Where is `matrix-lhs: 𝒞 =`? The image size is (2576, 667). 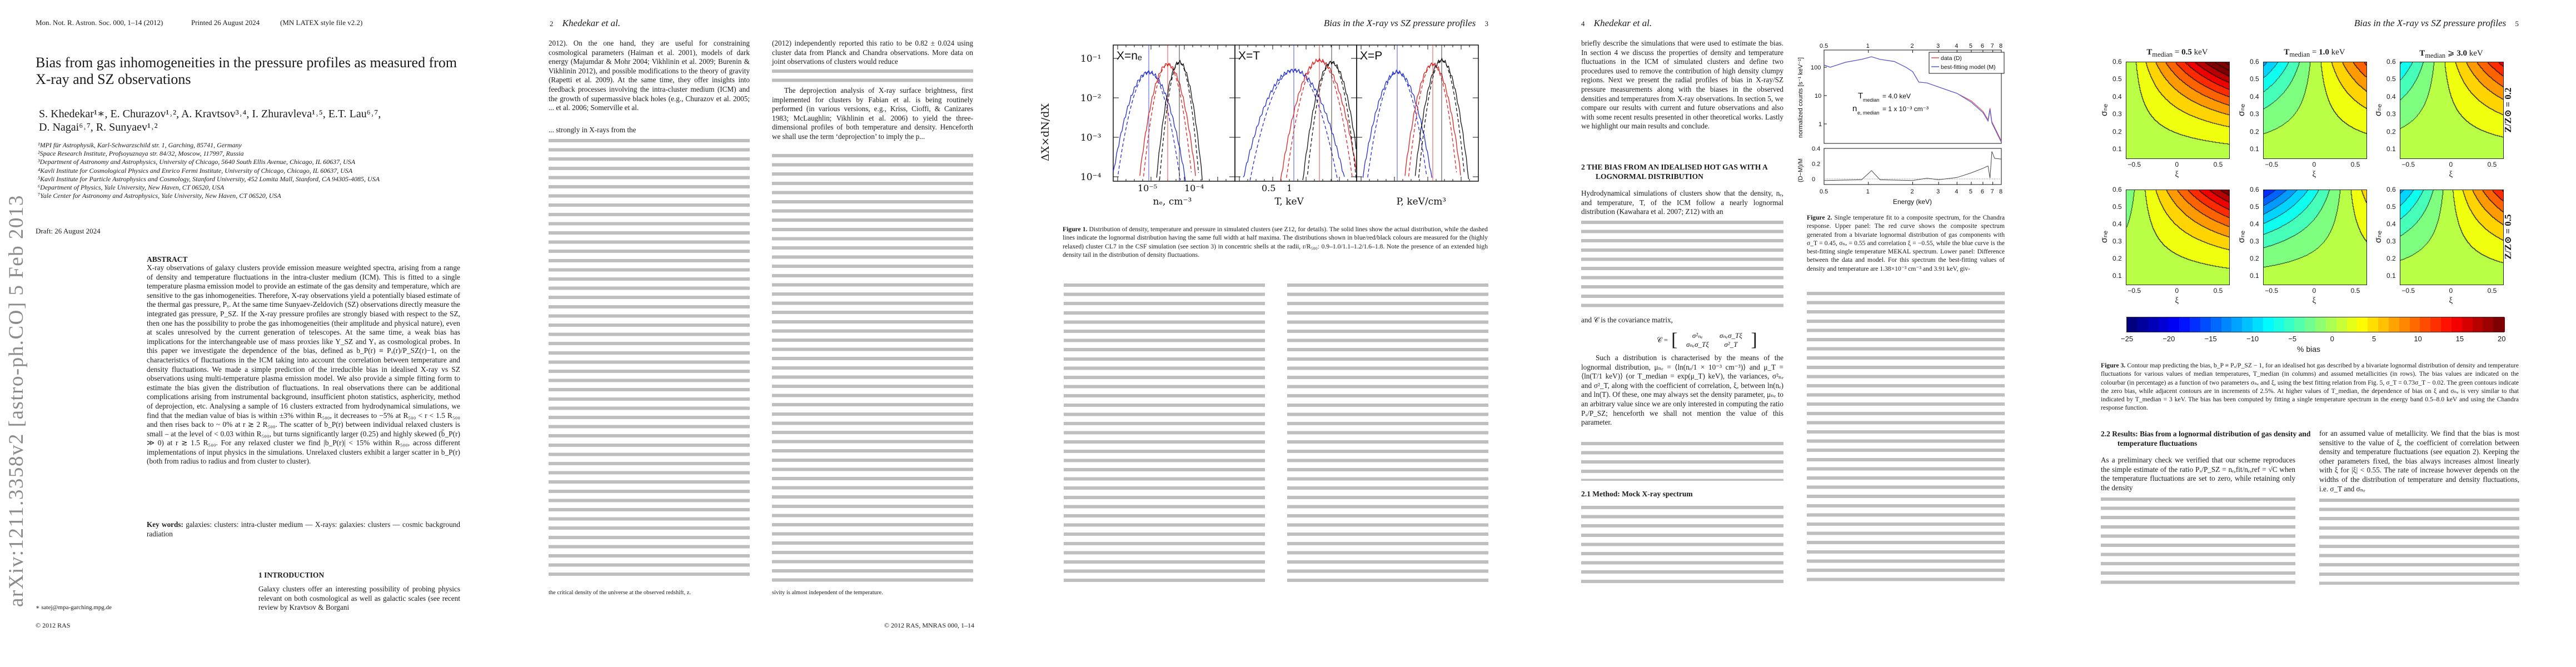
matrix-lhs: 𝒞 = is located at coordinates (1662, 340).